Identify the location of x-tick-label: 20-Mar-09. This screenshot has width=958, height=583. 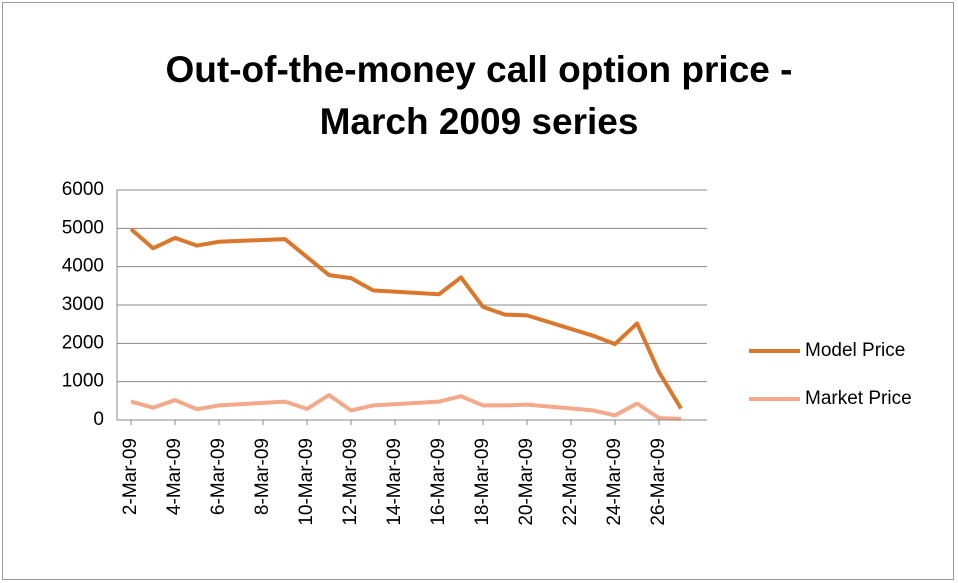
(526, 482).